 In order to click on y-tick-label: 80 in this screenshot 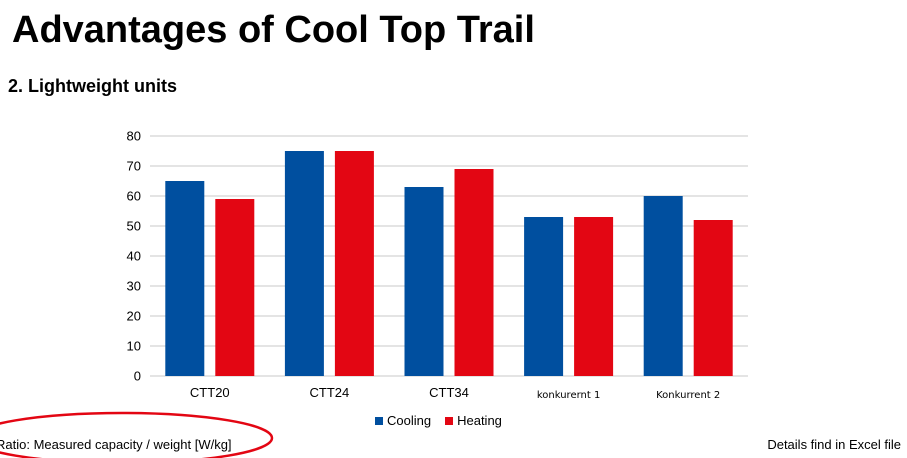, I will do `click(134, 136)`.